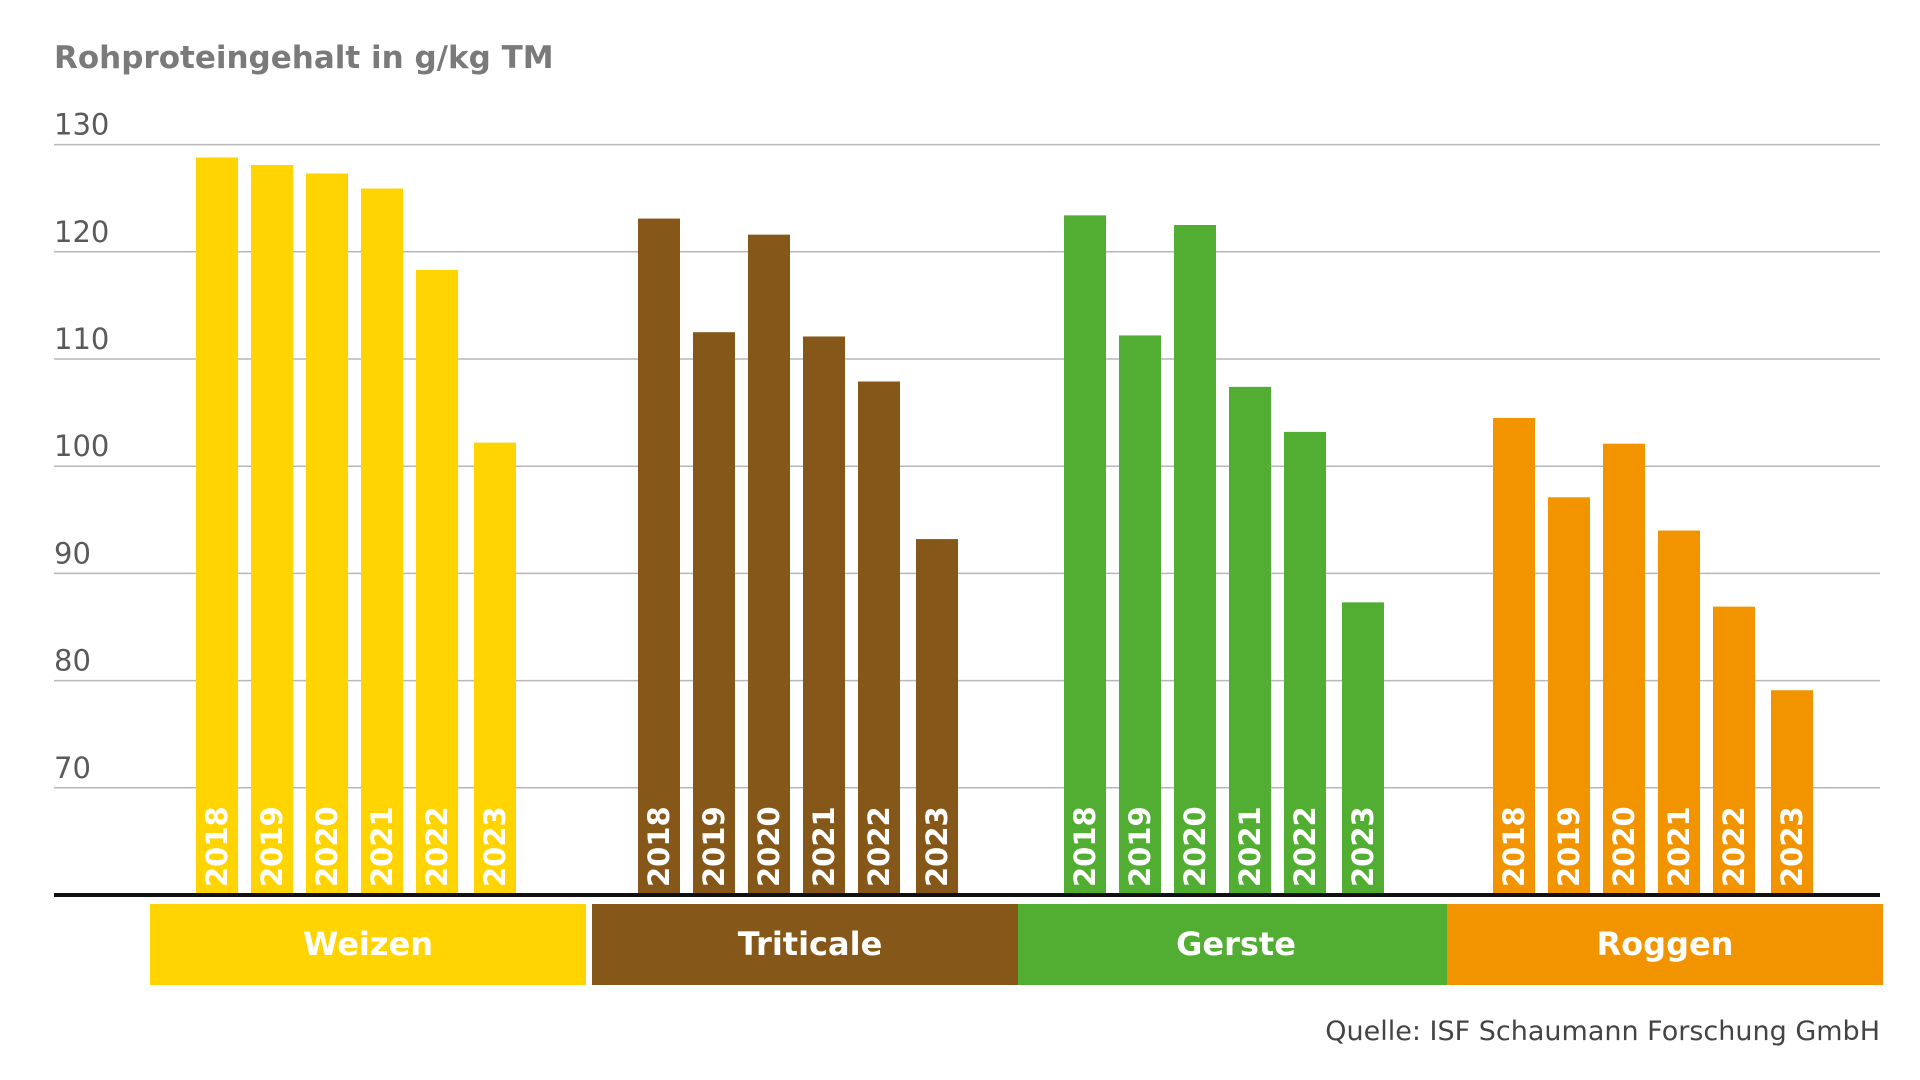 The image size is (1920, 1080). I want to click on bar-roggen-2018, so click(1514, 656).